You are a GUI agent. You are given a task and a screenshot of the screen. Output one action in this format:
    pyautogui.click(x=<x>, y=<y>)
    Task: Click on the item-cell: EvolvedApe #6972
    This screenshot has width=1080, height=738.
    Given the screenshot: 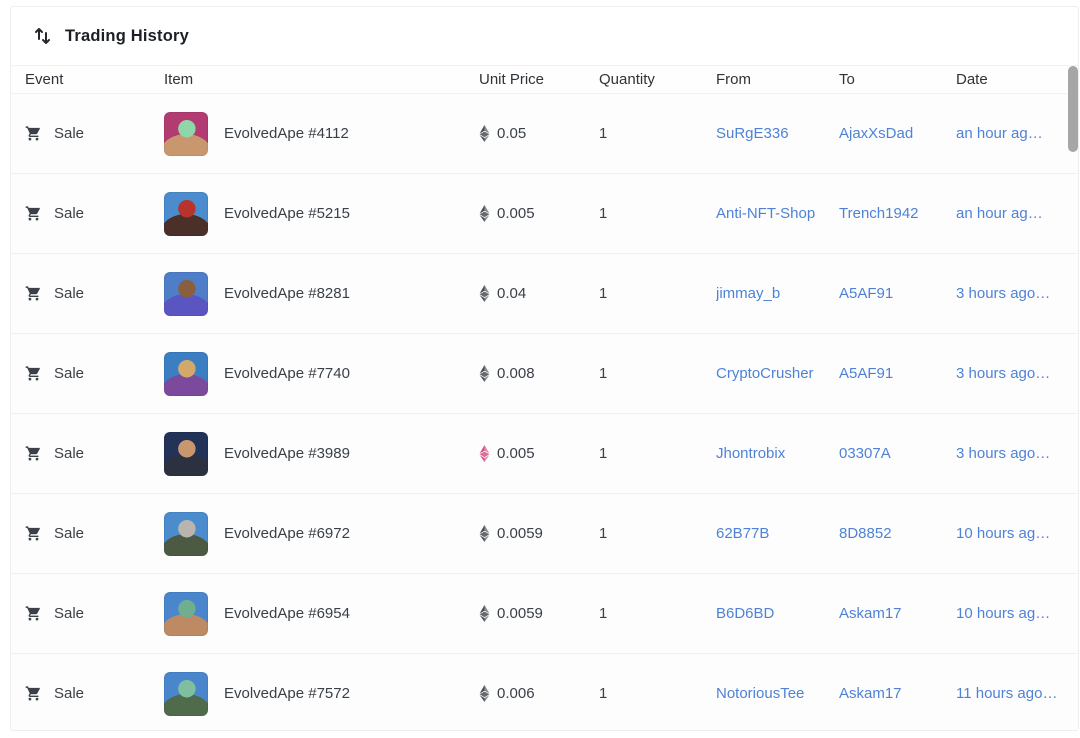 What is the action you would take?
    pyautogui.click(x=321, y=533)
    